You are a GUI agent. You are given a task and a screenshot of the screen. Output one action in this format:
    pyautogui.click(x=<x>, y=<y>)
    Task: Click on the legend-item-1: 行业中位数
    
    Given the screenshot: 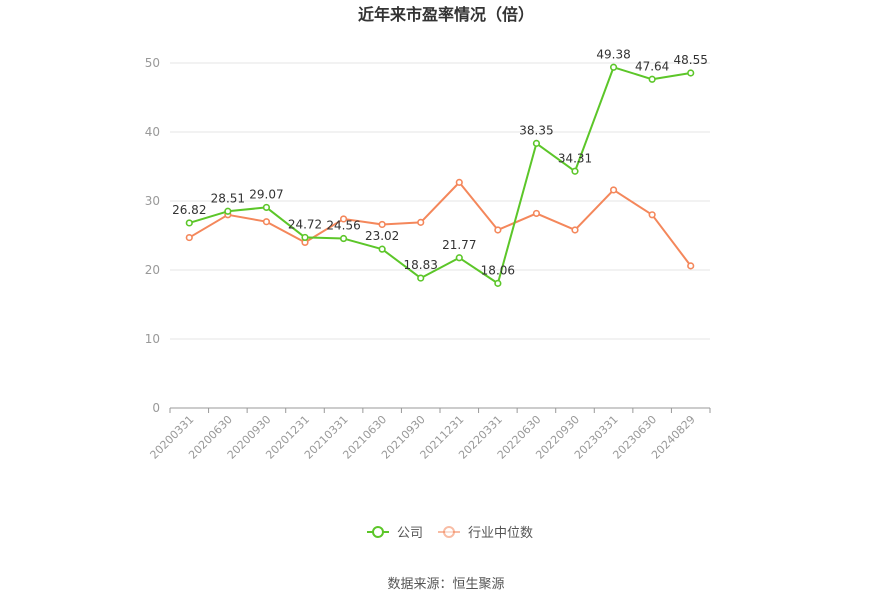 What is the action you would take?
    pyautogui.click(x=485, y=533)
    